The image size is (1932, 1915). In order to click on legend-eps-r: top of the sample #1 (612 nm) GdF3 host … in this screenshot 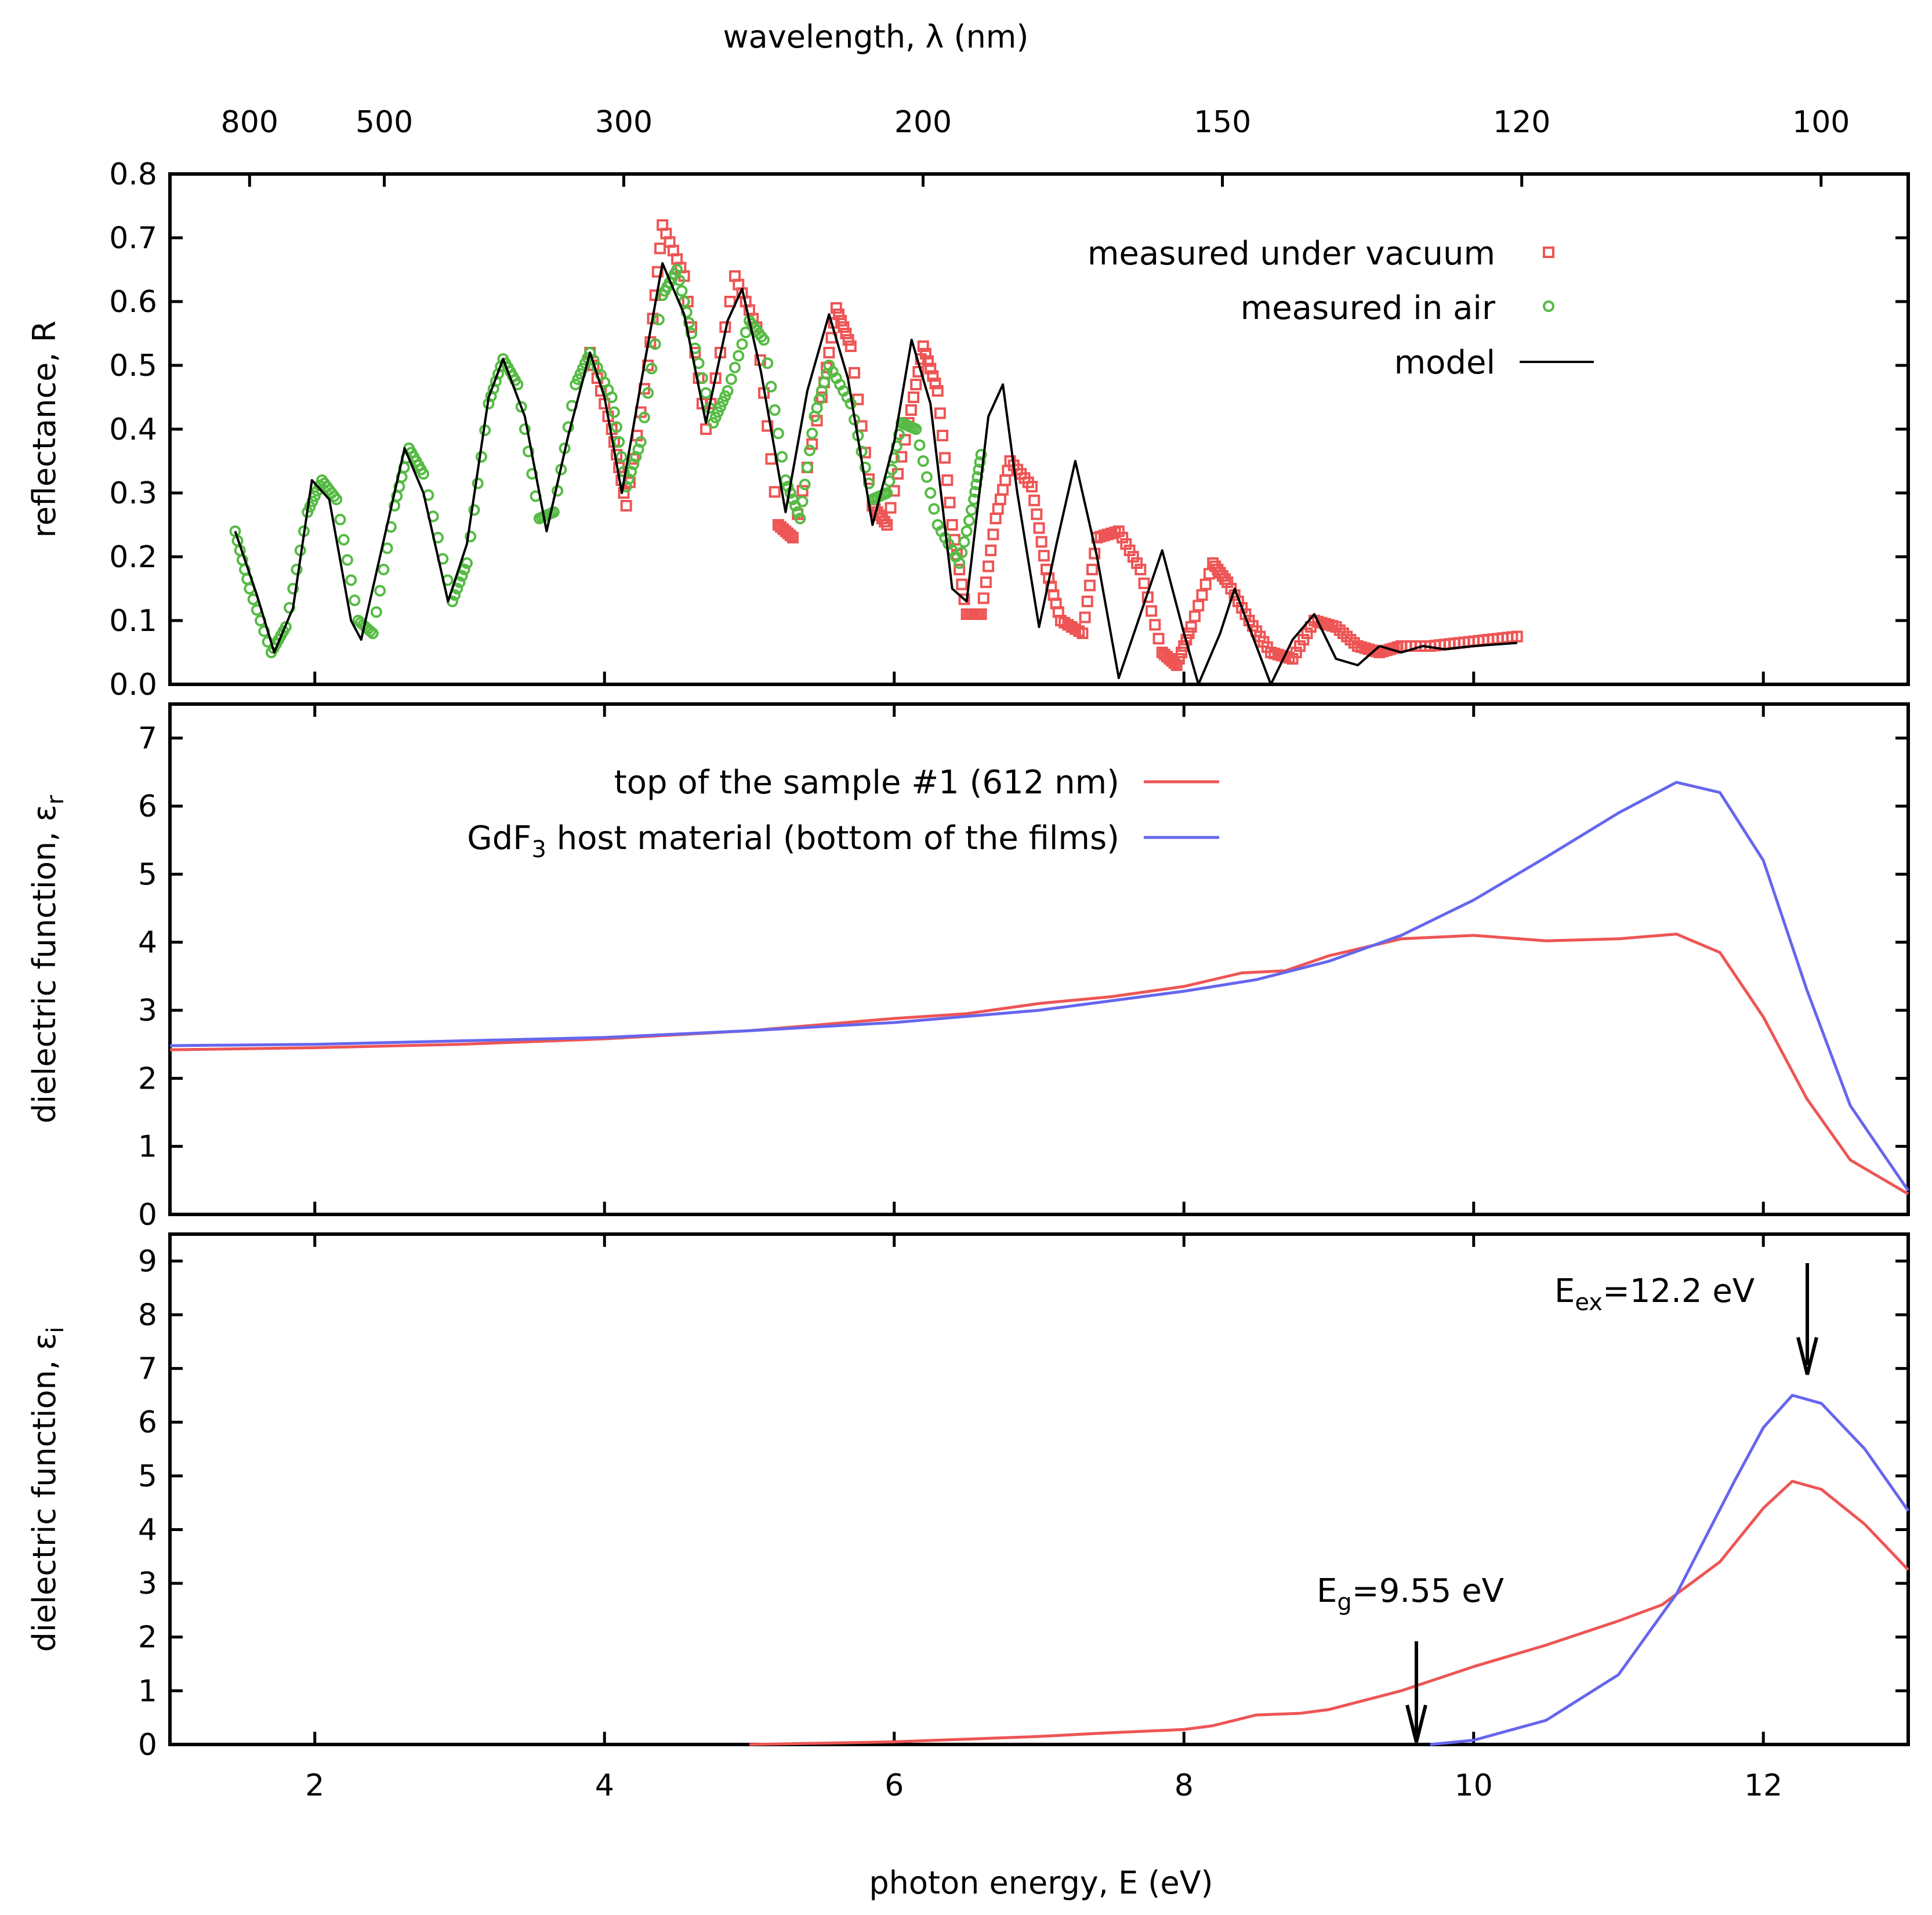, I will do `click(843, 813)`.